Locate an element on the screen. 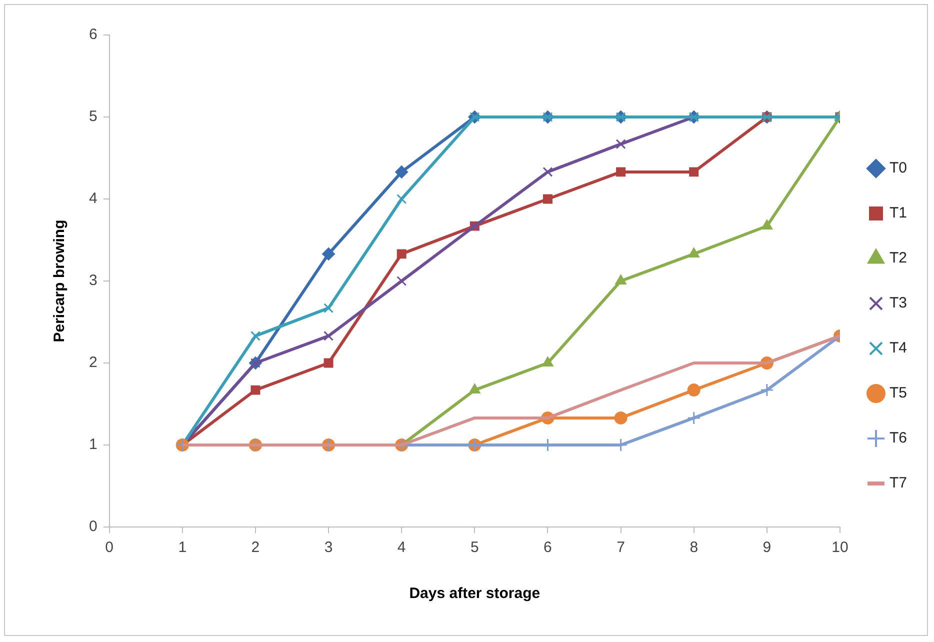  y-axis-title: Pericarp browing is located at coordinates (59, 281).